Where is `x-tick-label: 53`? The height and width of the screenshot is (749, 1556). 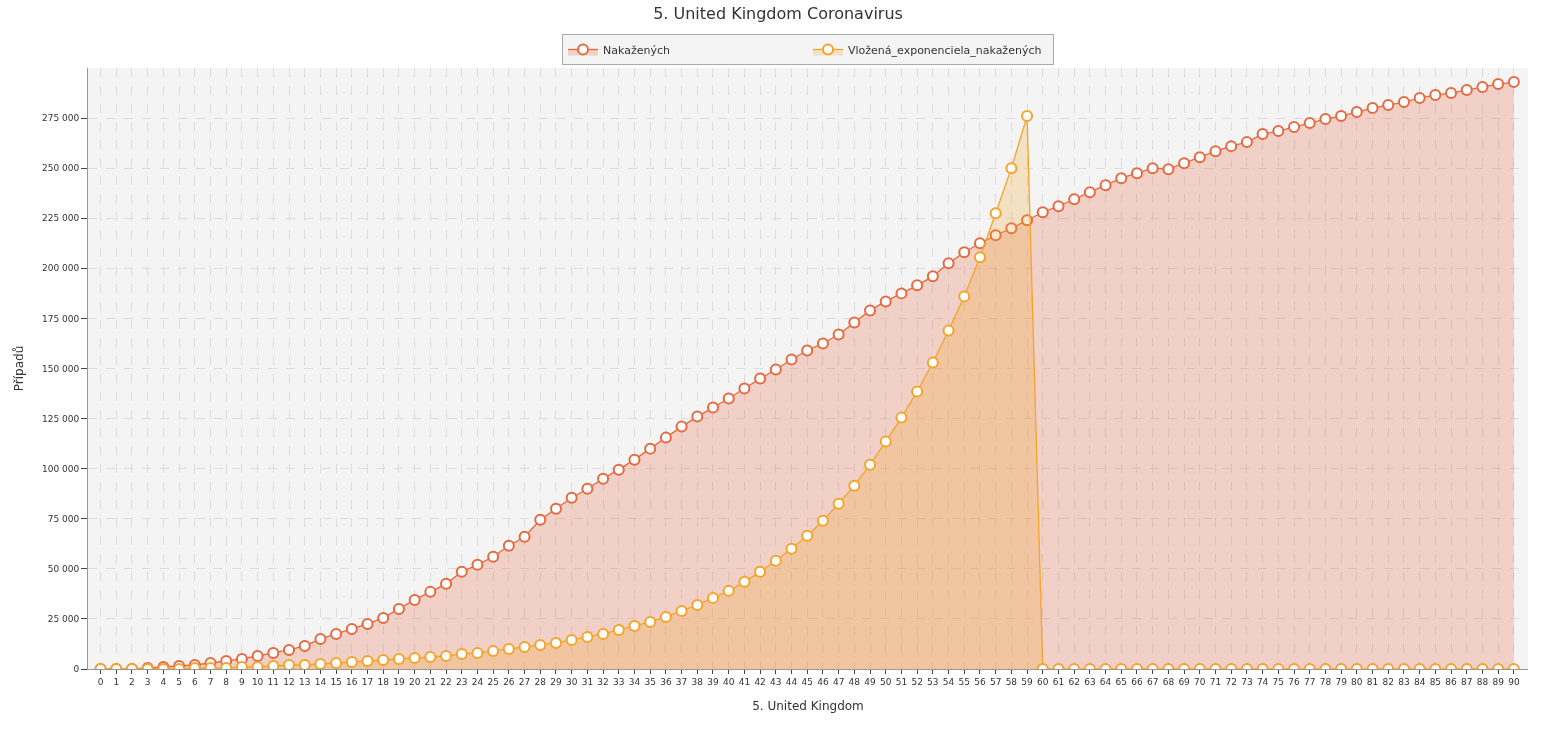 x-tick-label: 53 is located at coordinates (933, 681).